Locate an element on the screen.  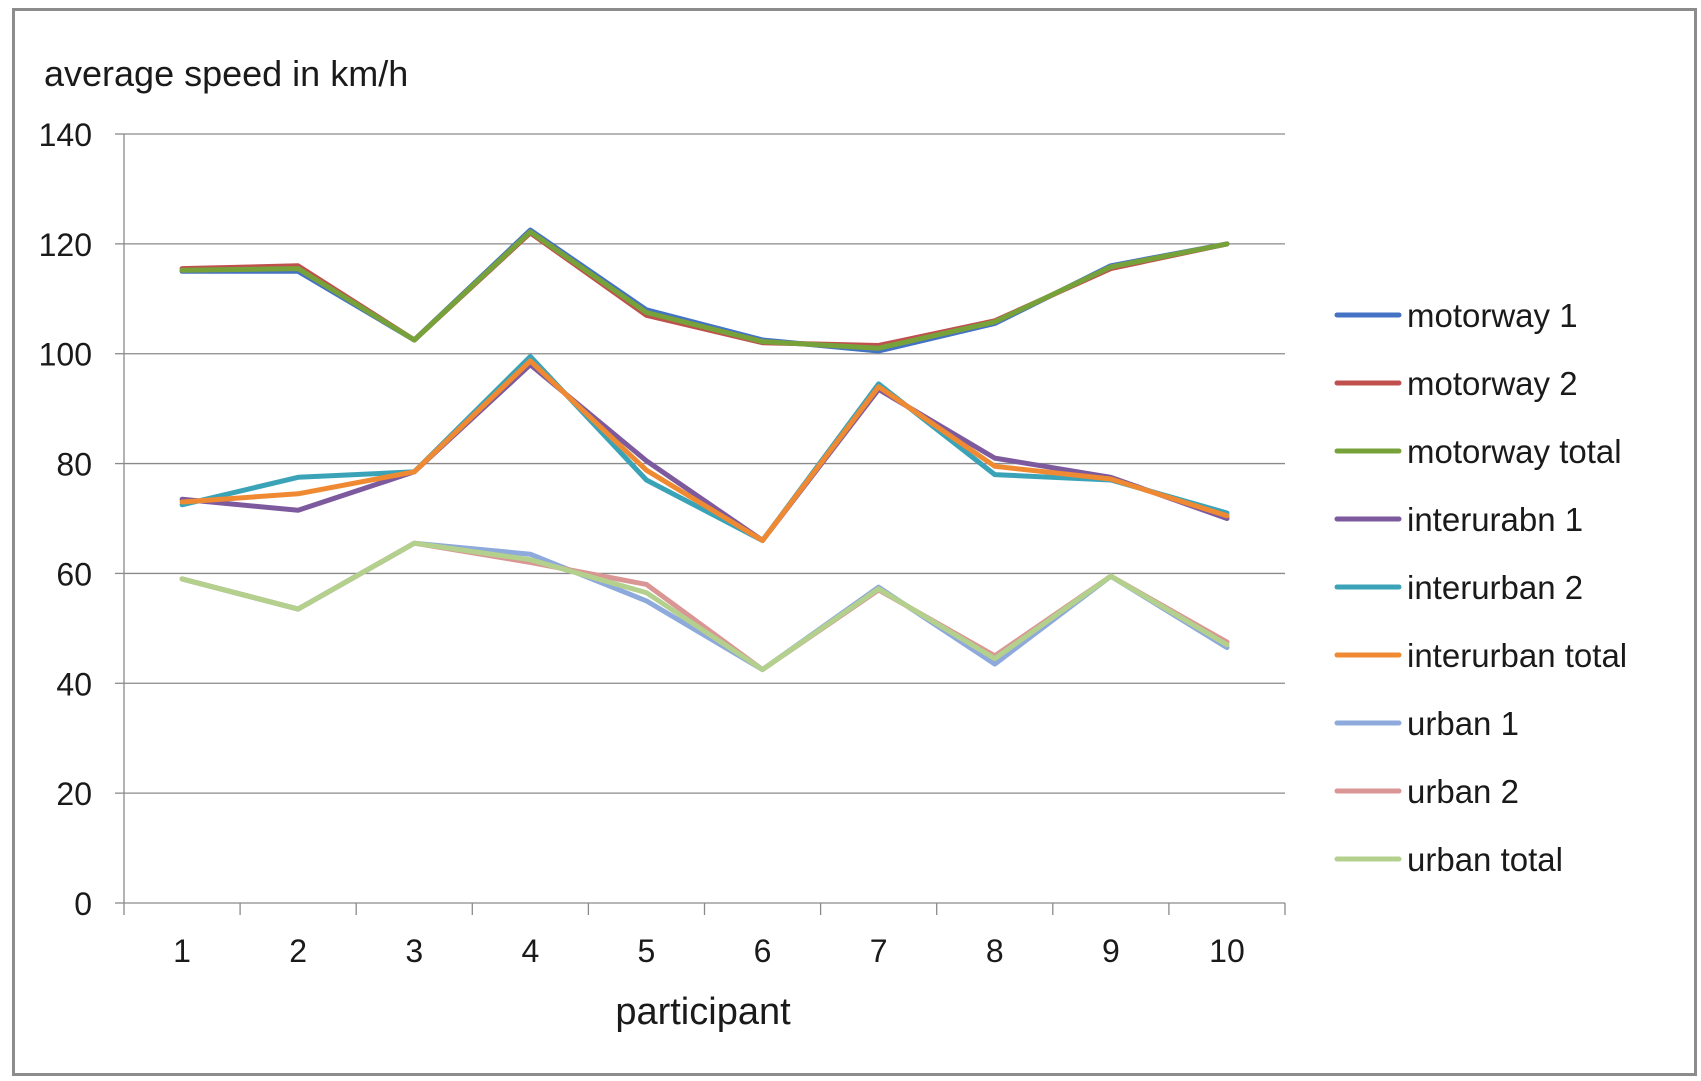
x-tick-label: 9 is located at coordinates (1111, 951).